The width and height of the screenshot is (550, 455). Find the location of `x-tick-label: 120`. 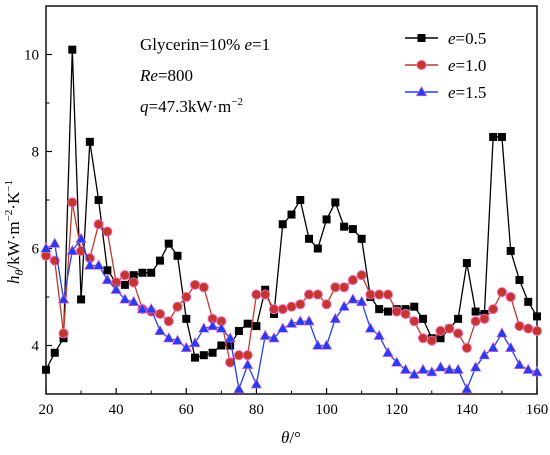

x-tick-label: 120 is located at coordinates (396, 410).